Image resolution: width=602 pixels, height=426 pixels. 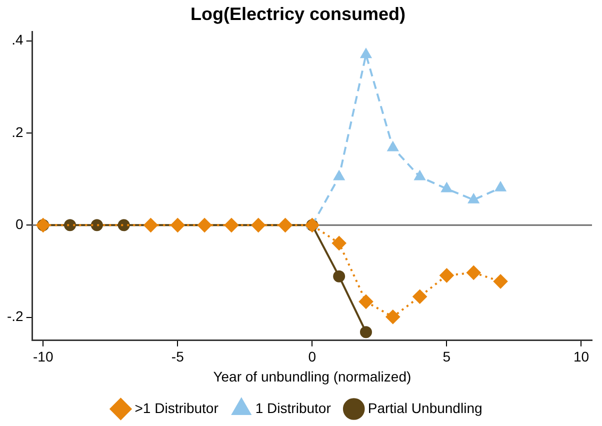 I want to click on legend-label: Partial Unbundling, so click(x=425, y=408).